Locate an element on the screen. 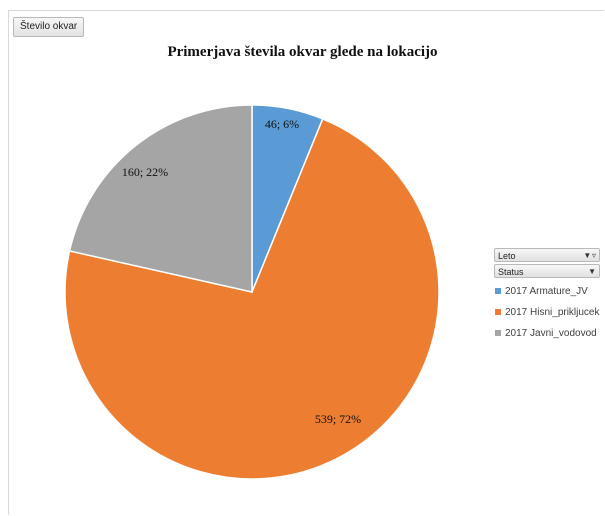  data-label-2: 539; 72% is located at coordinates (338, 419).